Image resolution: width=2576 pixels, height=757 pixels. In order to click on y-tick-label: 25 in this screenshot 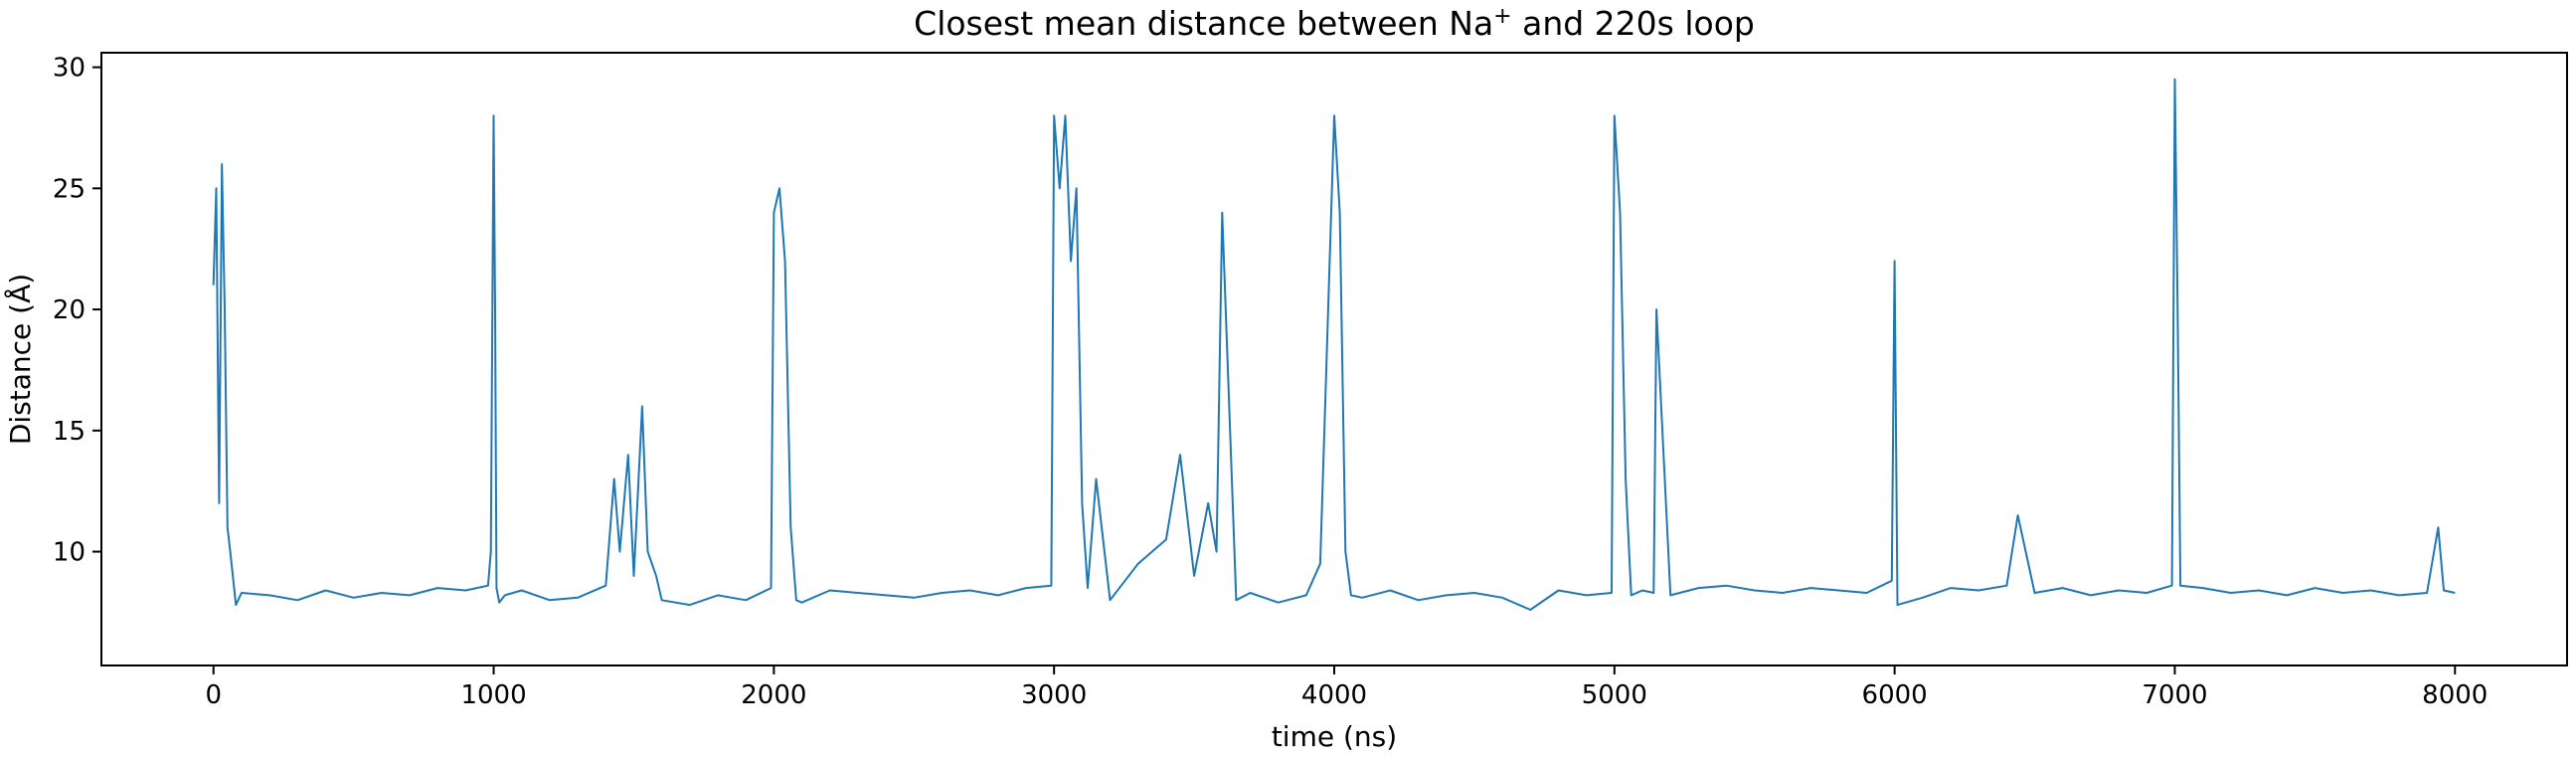, I will do `click(69, 189)`.